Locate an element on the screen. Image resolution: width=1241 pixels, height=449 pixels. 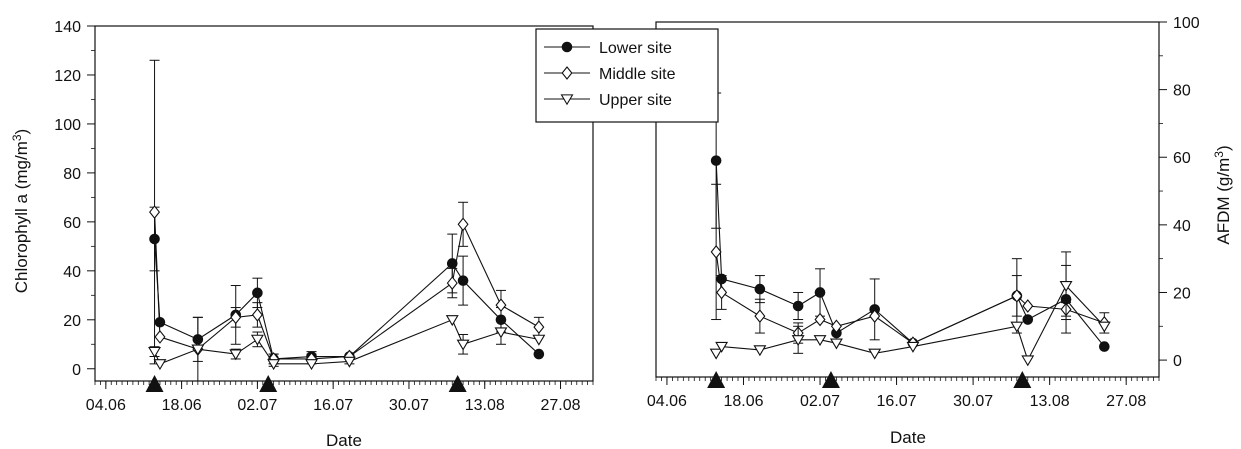
y-tick-label: 120 is located at coordinates (67, 76).